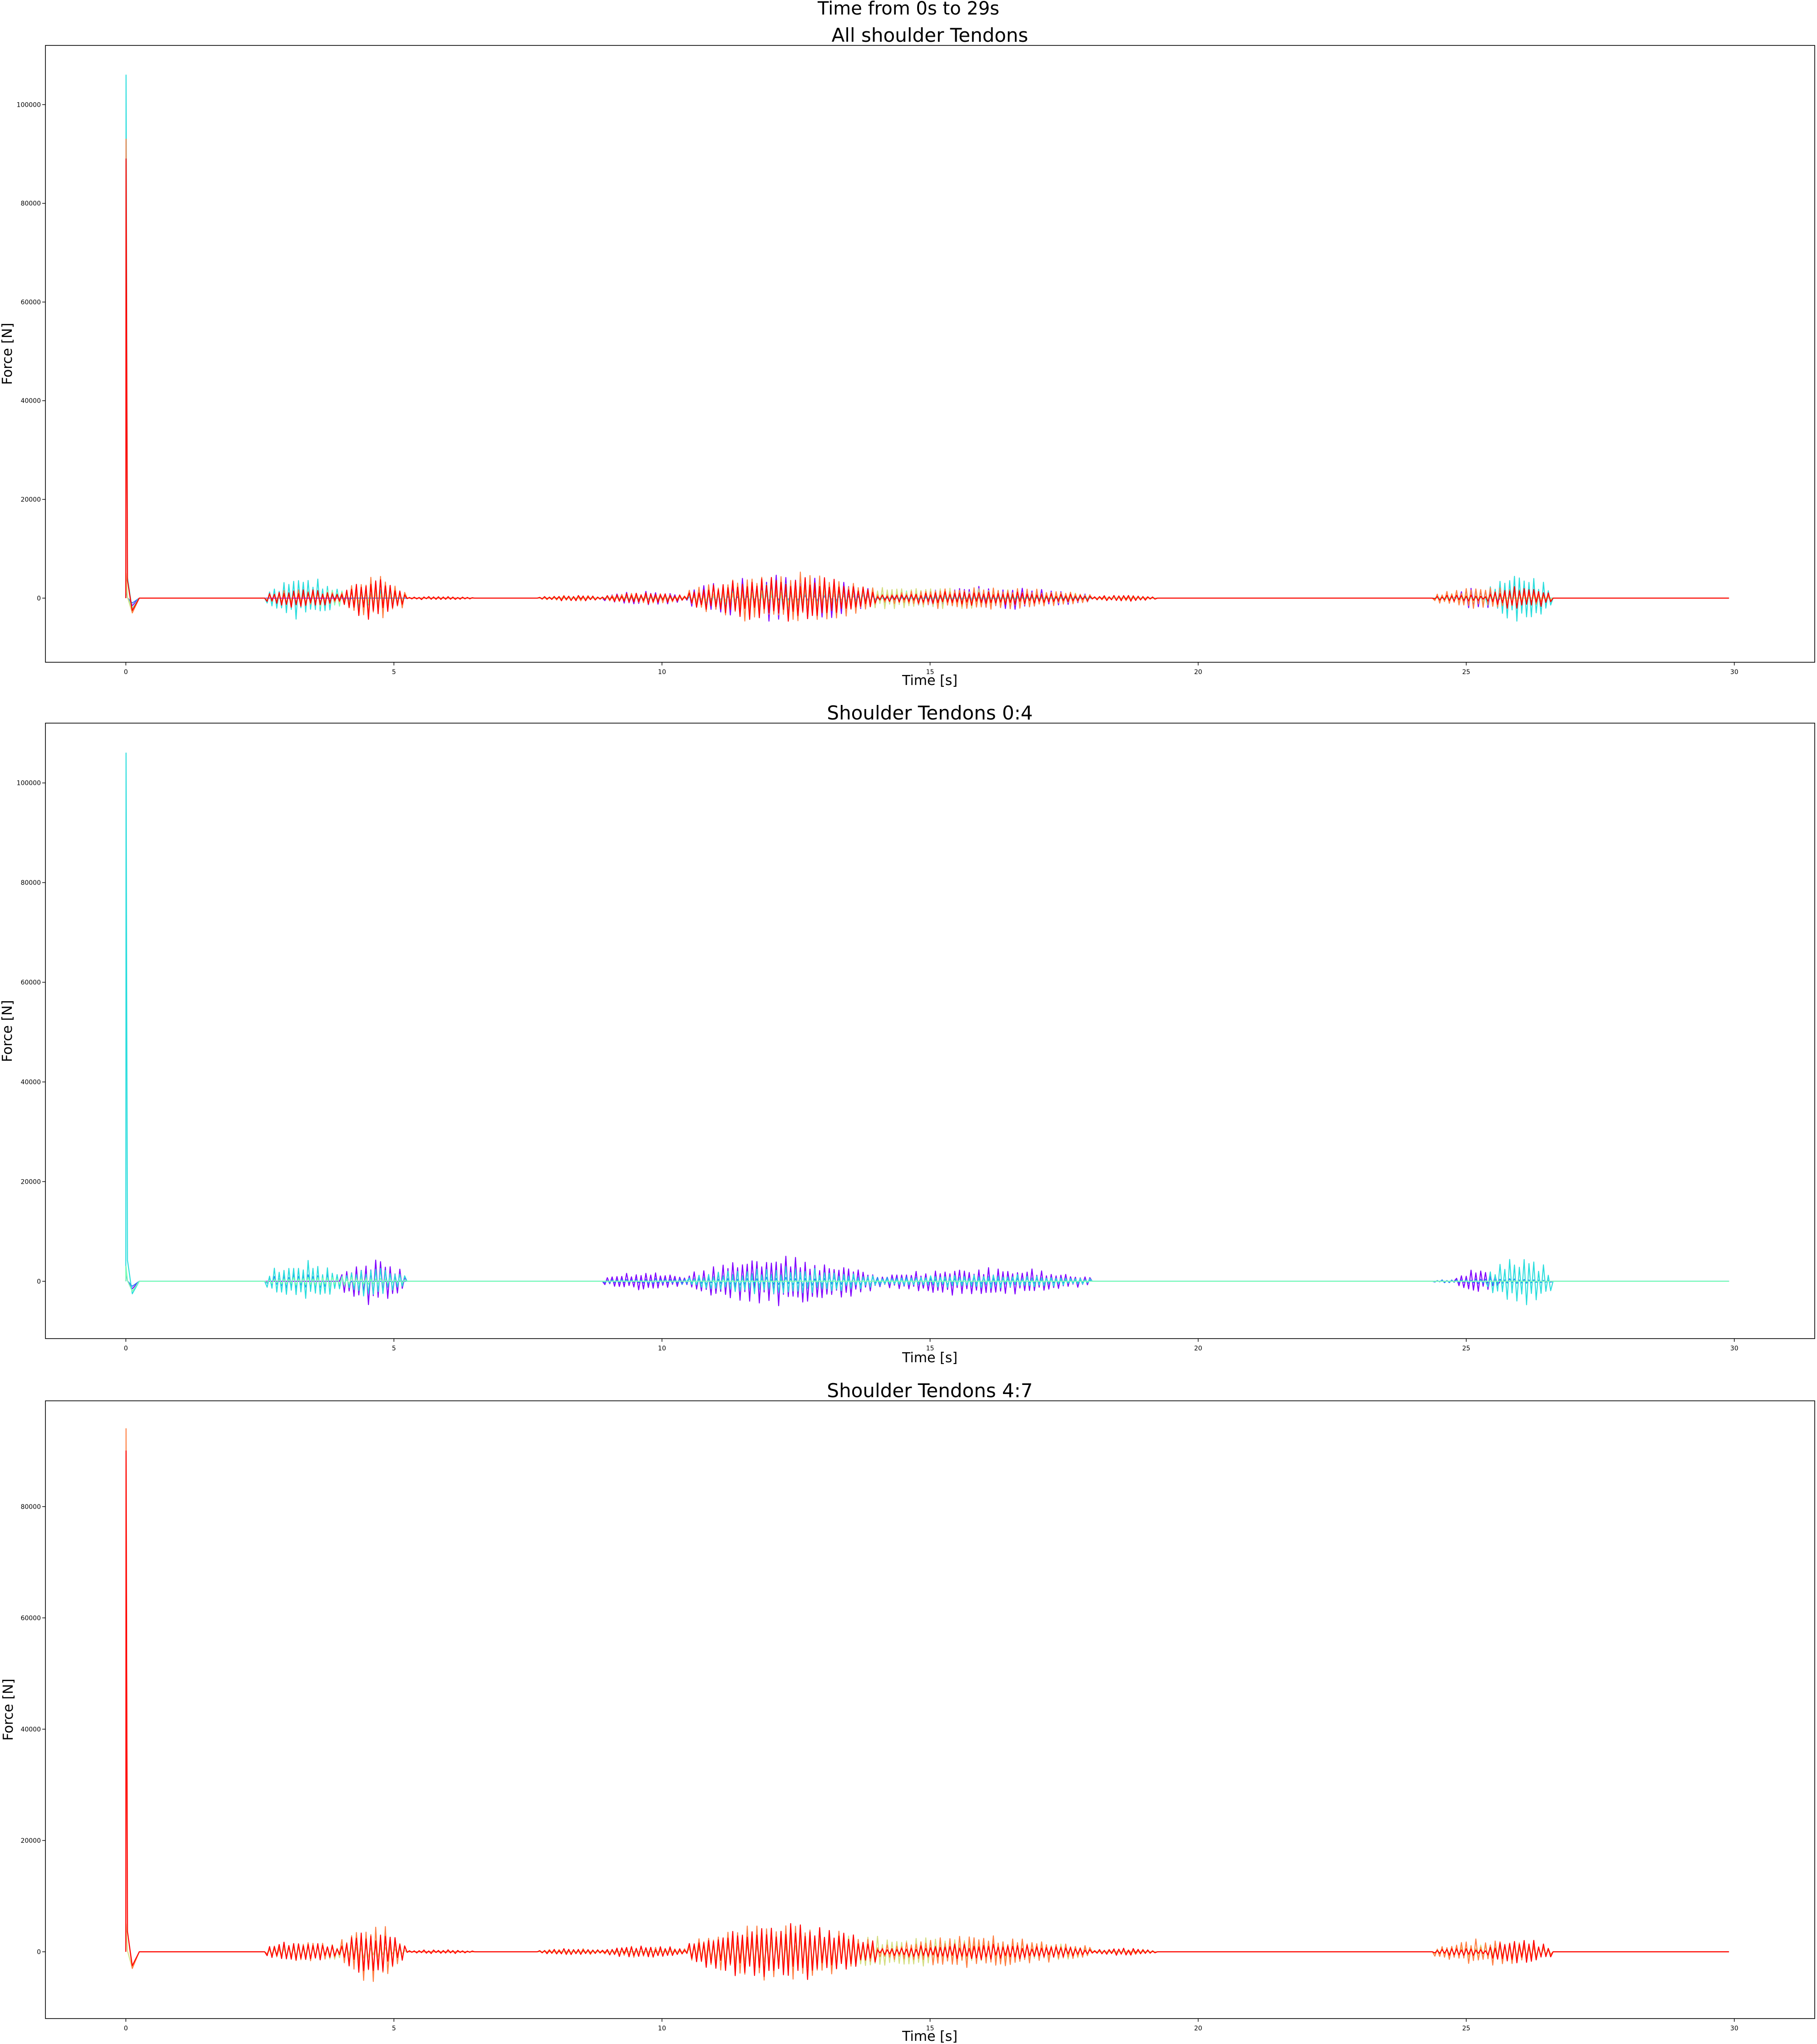  I want to click on series-line, so click(927, 1279).